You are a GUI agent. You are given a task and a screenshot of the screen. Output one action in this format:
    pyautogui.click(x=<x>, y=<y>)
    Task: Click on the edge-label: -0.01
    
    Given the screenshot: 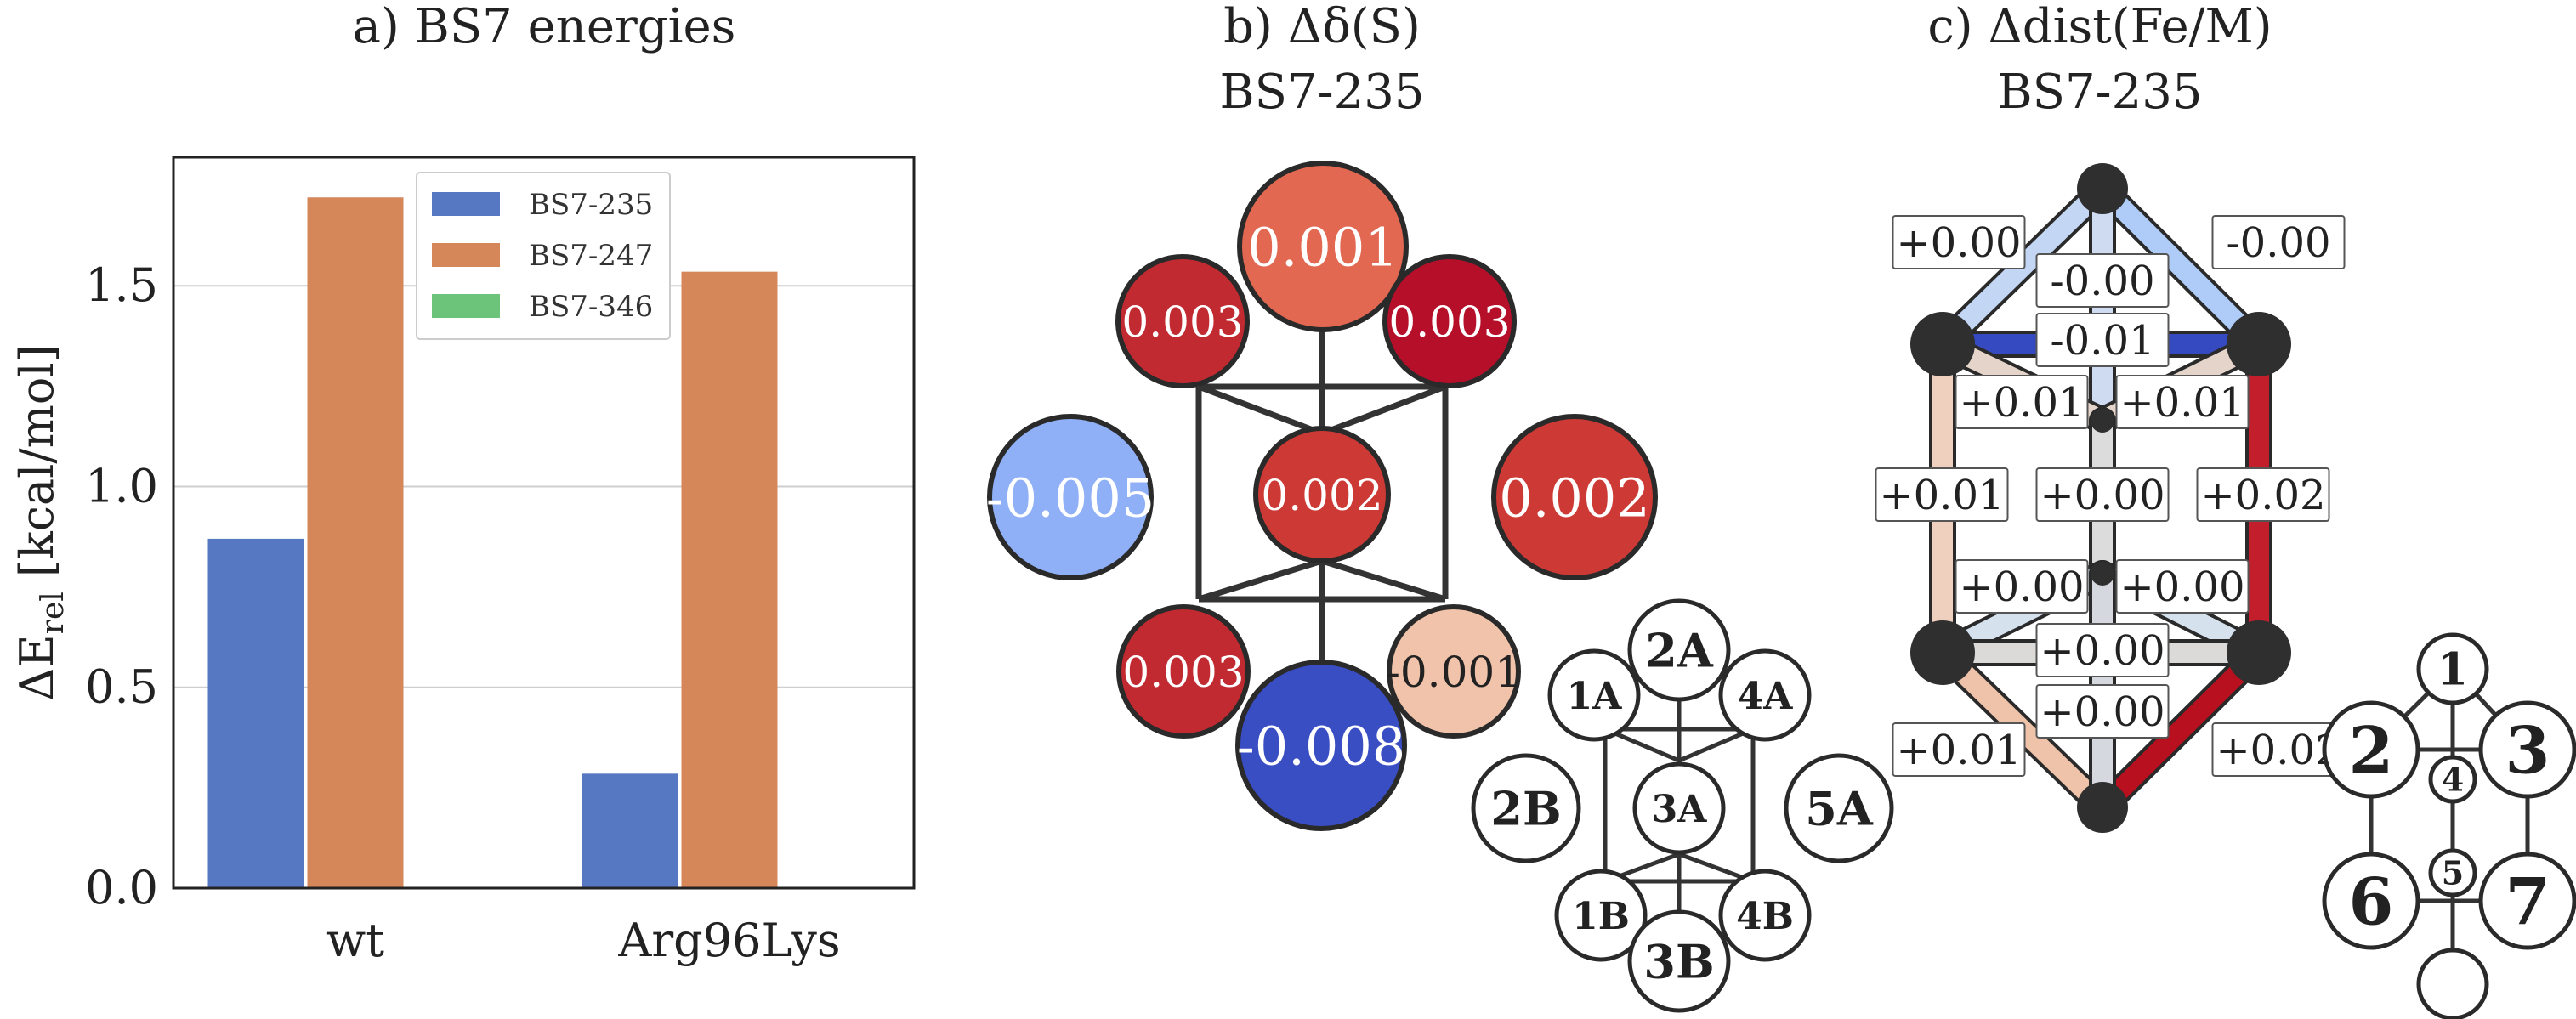 What is the action you would take?
    pyautogui.click(x=2102, y=341)
    